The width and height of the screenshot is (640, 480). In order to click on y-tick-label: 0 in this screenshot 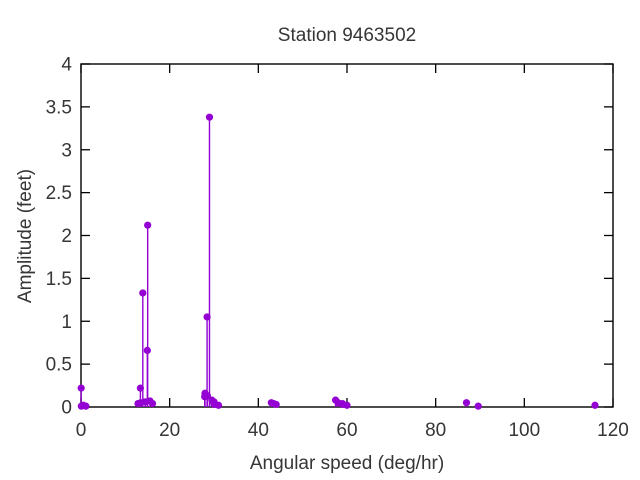, I will do `click(66, 408)`.